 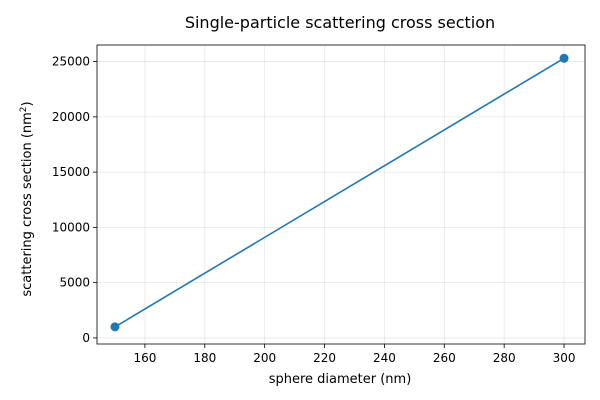 I want to click on x-tick-label-0: 160, so click(x=144, y=358).